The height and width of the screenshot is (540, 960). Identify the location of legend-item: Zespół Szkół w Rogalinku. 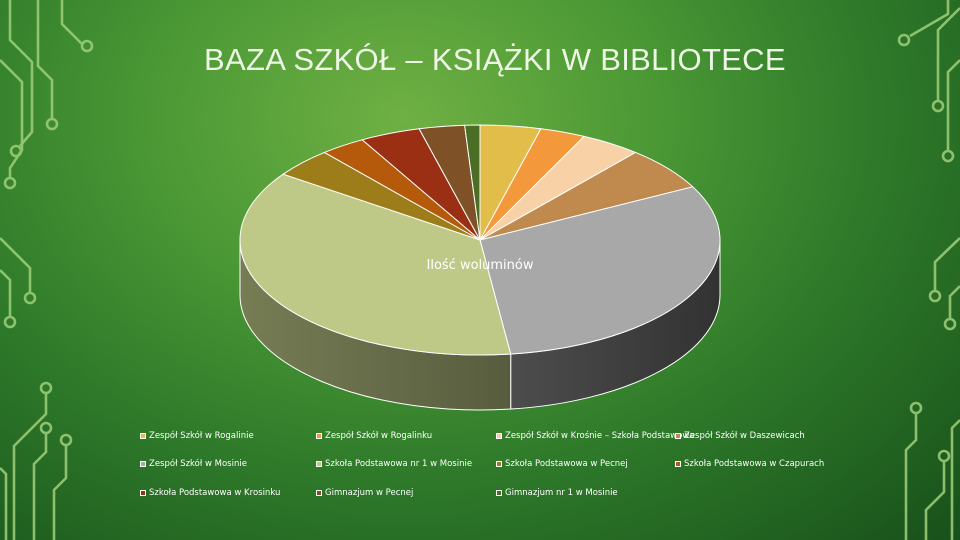
(374, 436).